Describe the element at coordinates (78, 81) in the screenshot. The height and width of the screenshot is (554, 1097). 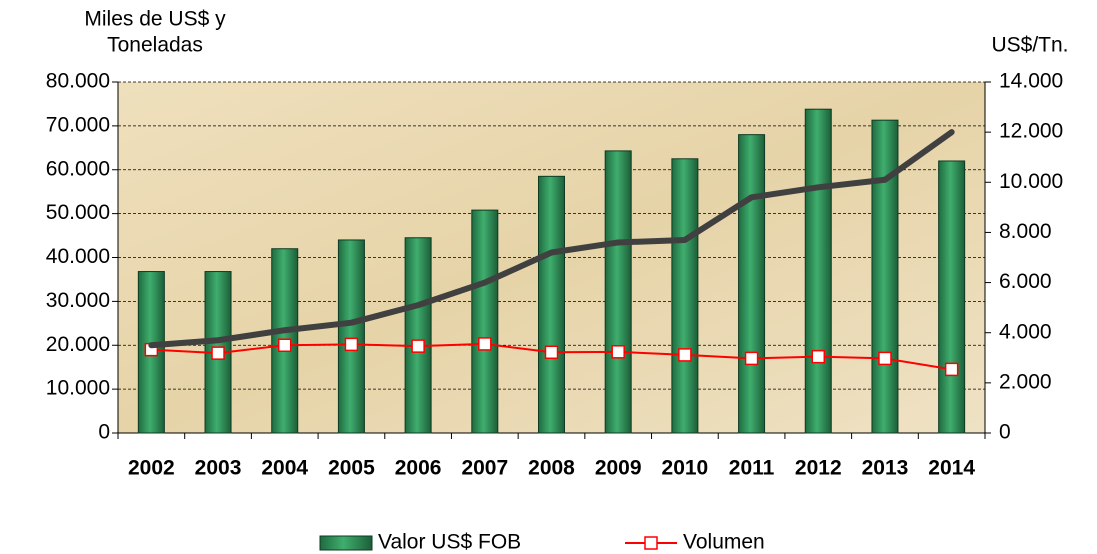
I see `y-tick-label: 80.000` at that location.